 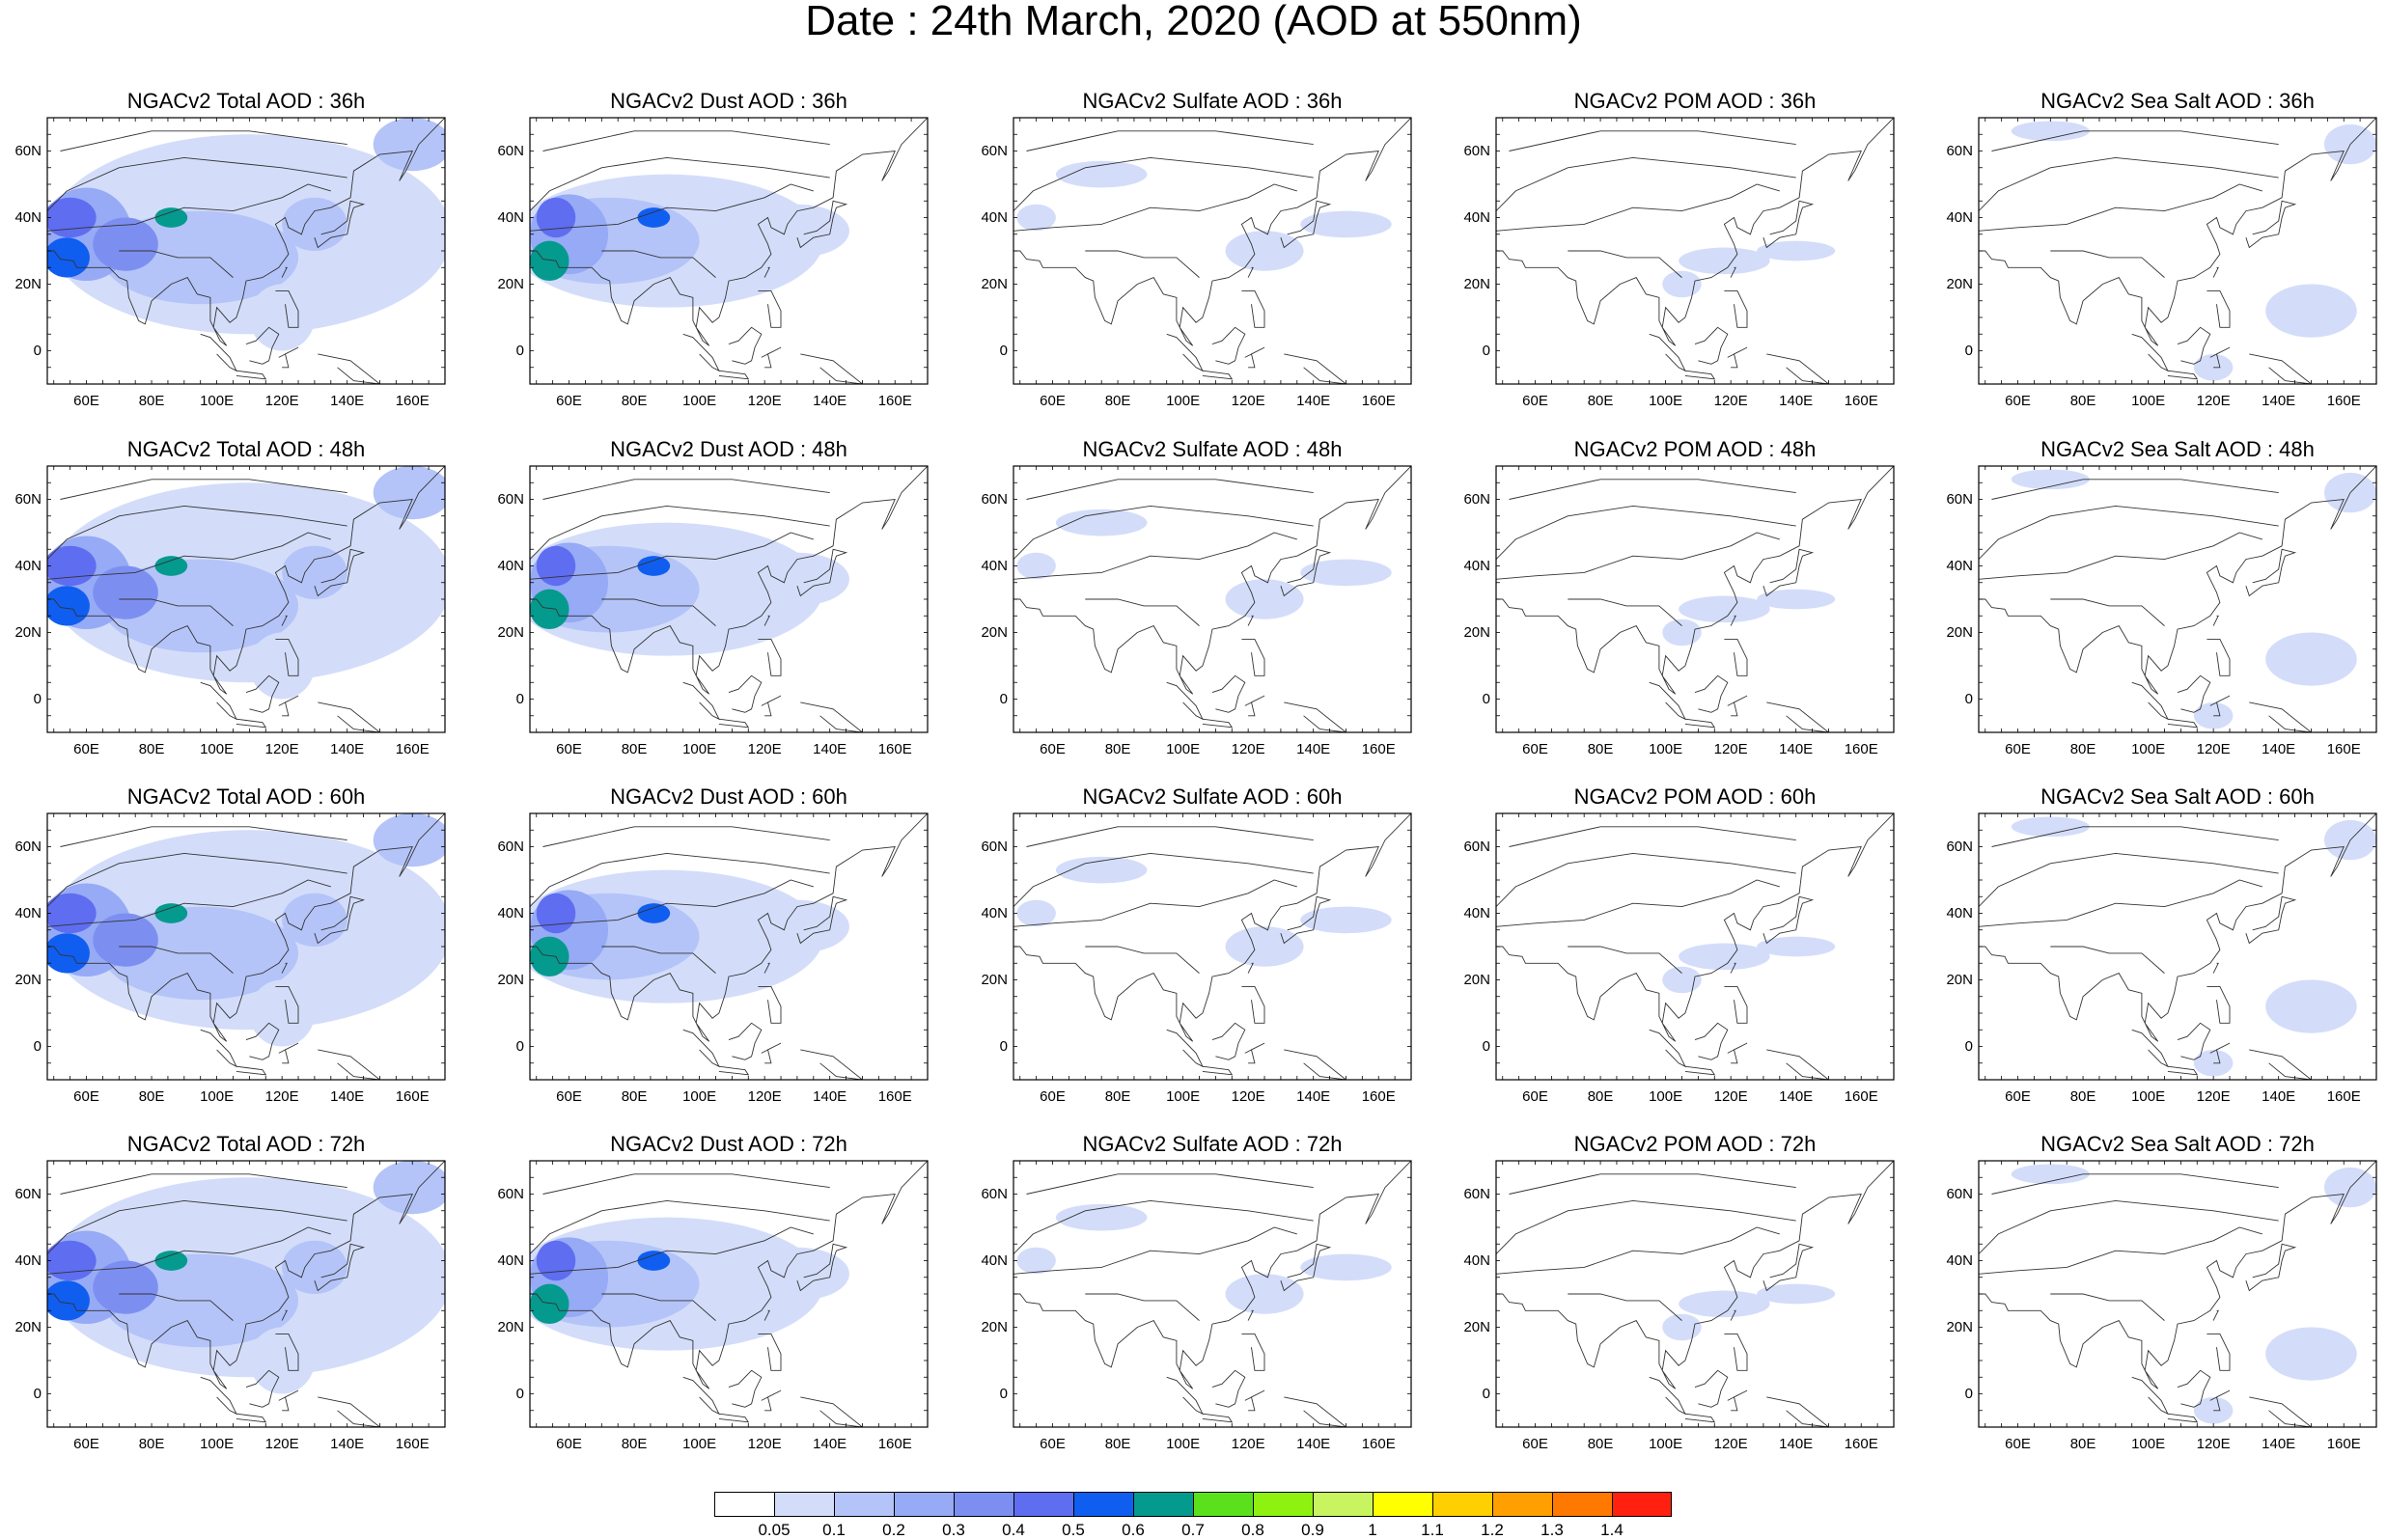 I want to click on panel-title: NGACv2 Sulfate AOD : 72h, so click(x=1212, y=1144).